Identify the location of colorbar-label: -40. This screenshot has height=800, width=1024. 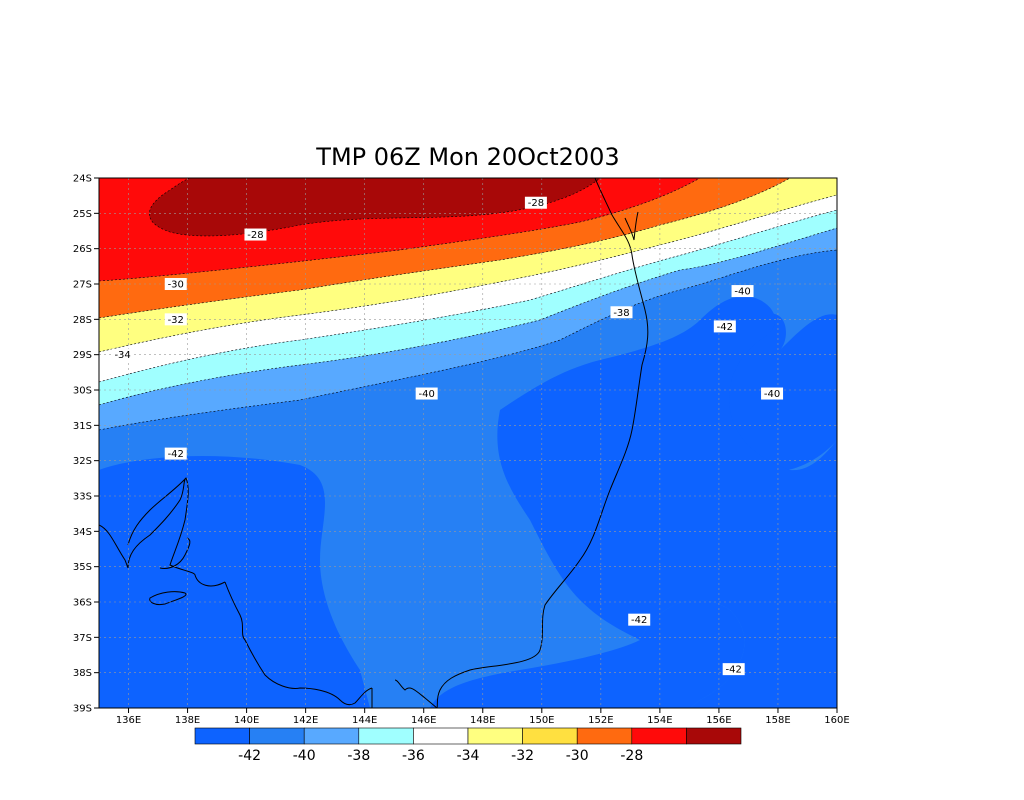
(304, 756).